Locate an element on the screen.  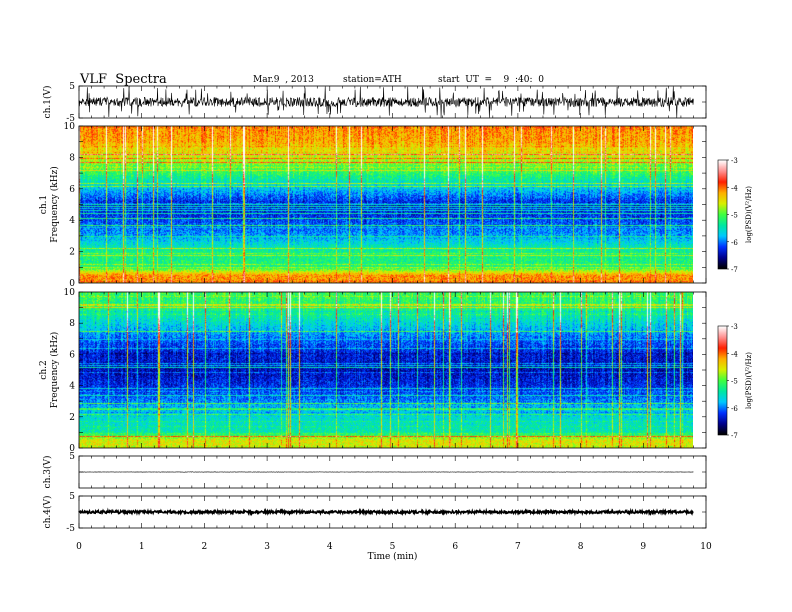
ch4v-trace is located at coordinates (386, 512).